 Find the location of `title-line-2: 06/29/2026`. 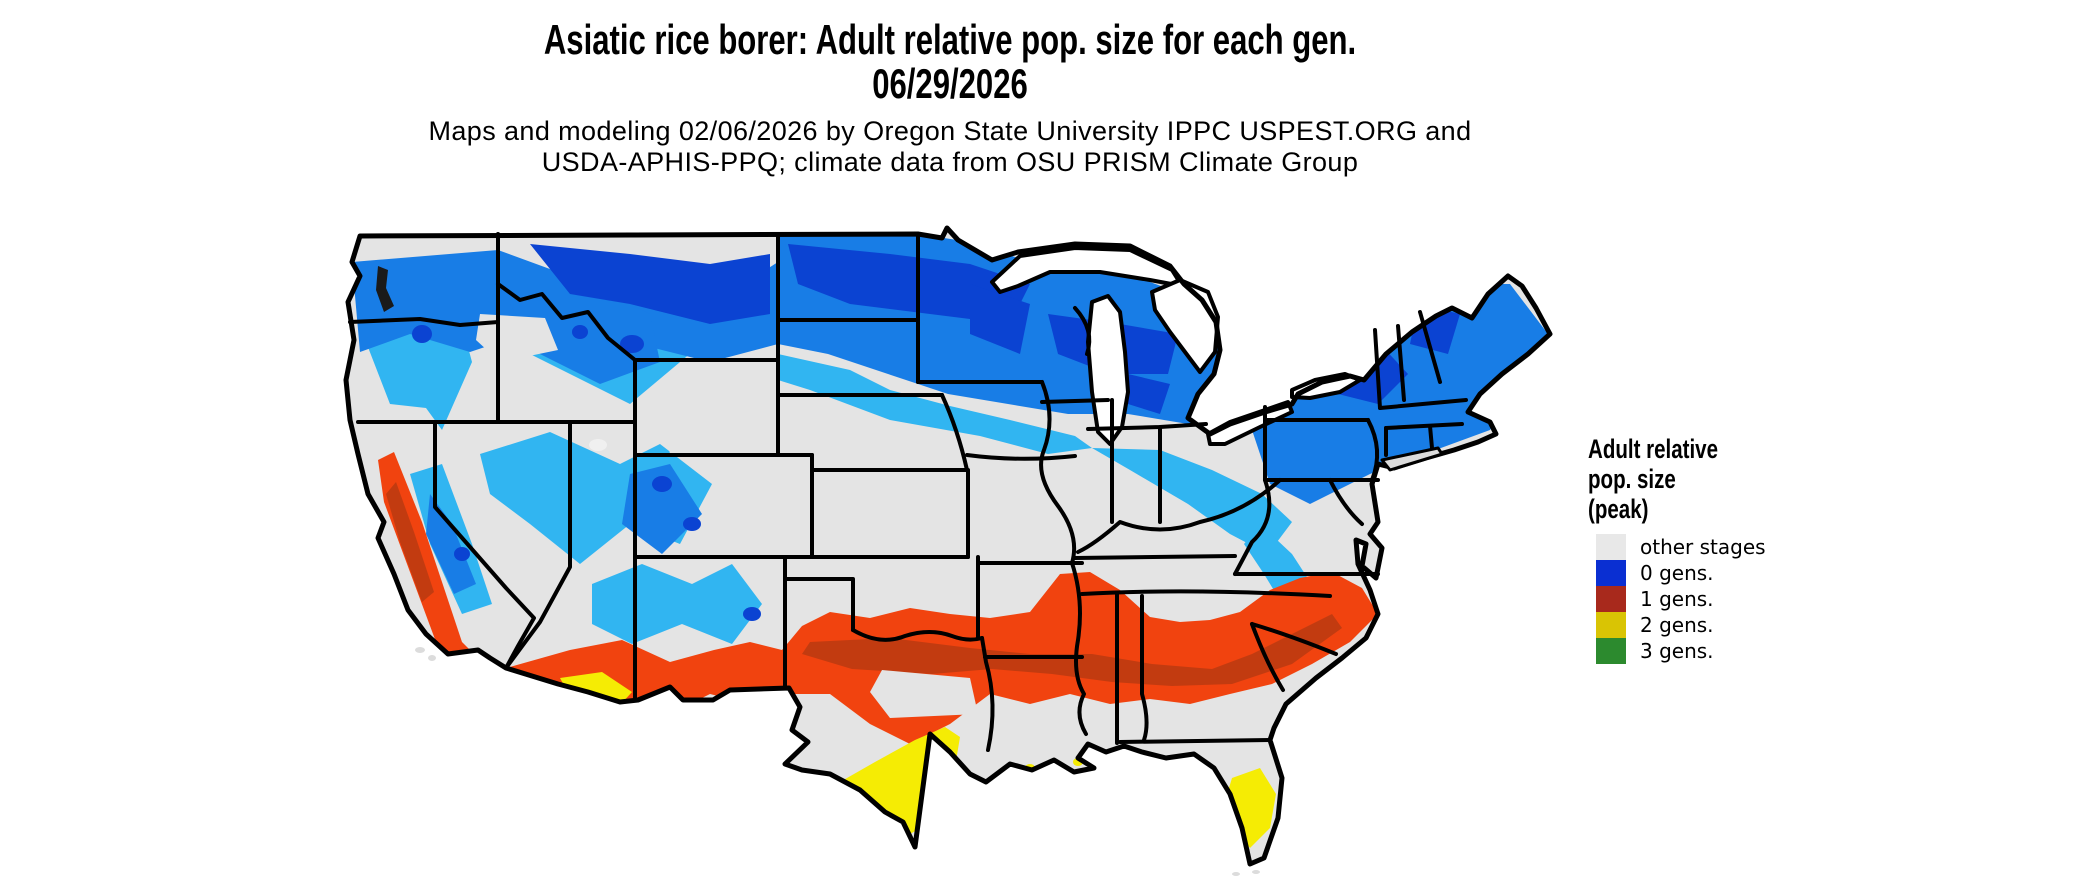

title-line-2: 06/29/2026 is located at coordinates (950, 83).